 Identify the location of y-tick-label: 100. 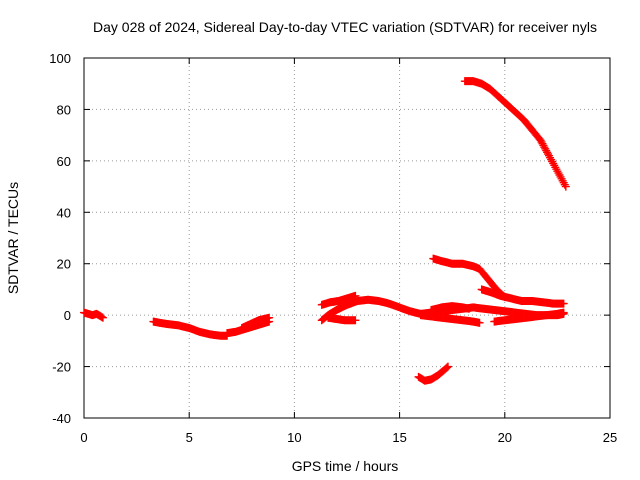
(60, 58).